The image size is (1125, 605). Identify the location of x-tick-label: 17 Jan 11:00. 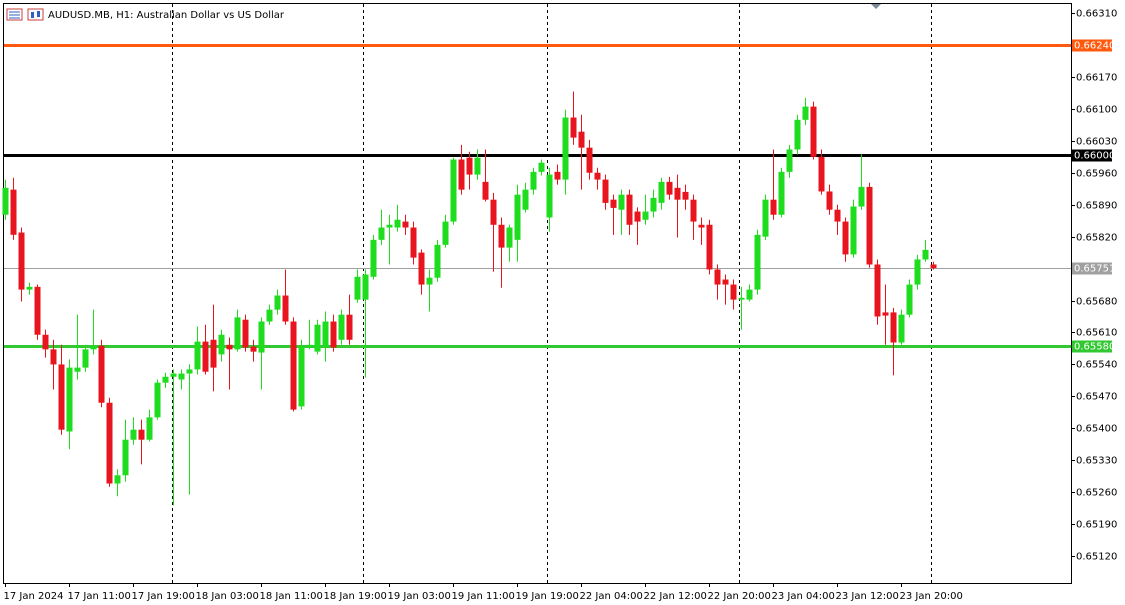
(99, 596).